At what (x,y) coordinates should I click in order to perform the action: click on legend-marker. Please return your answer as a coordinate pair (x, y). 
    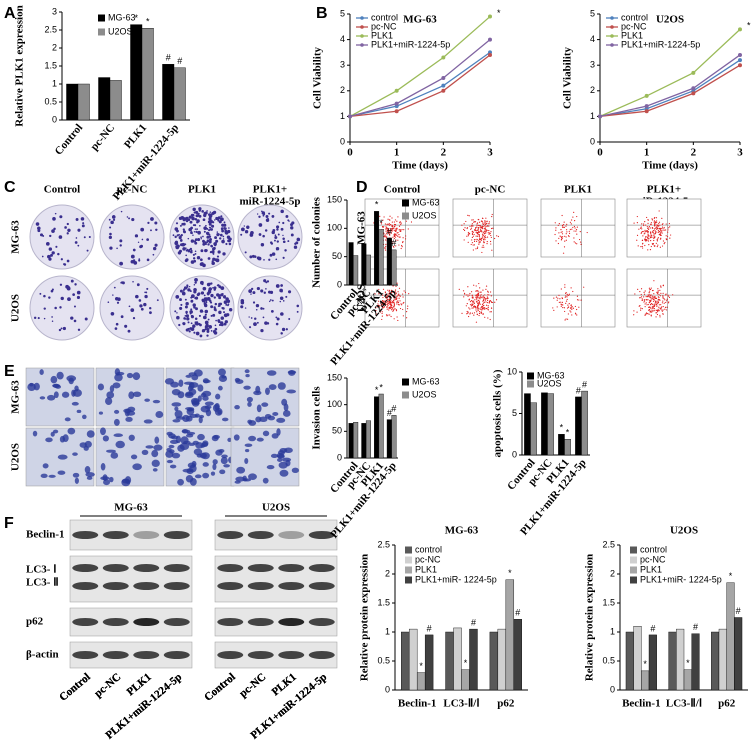
    Looking at the image, I should click on (612, 36).